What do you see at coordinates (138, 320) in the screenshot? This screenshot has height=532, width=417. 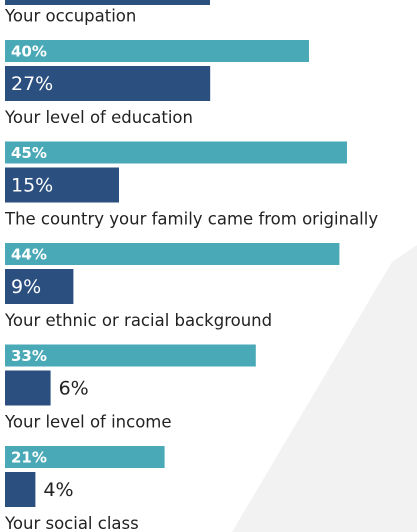 I see `category-label: Your ethnic or racial background` at bounding box center [138, 320].